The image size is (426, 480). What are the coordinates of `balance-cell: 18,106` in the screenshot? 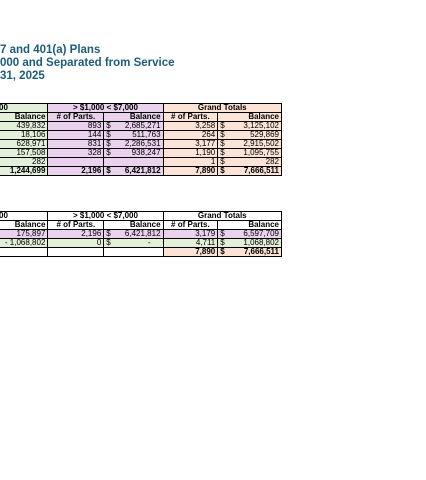 It's located at (24, 135).